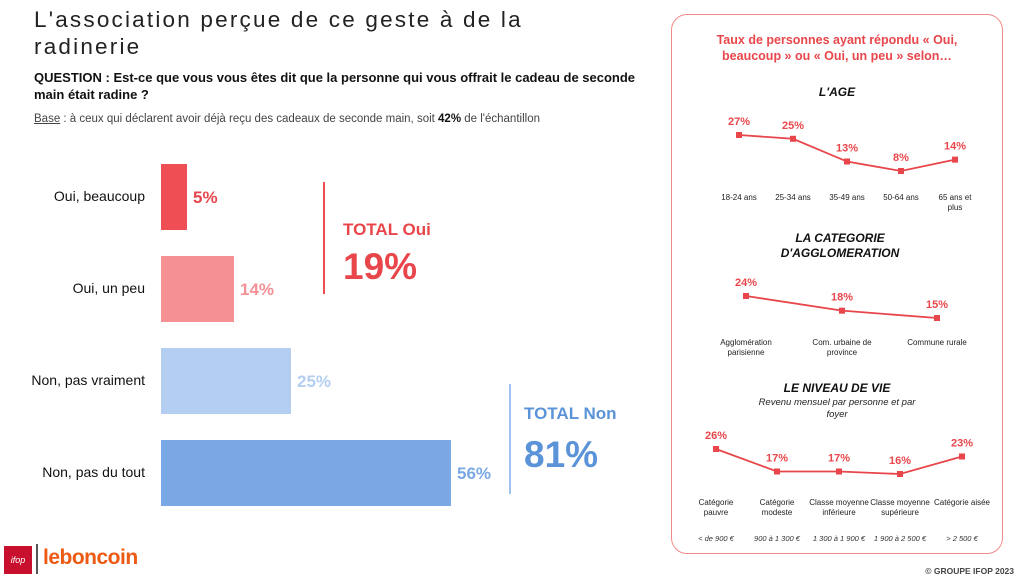 The width and height of the screenshot is (1024, 580). Describe the element at coordinates (837, 408) in the screenshot. I see `niveau-section-subtitle: Revenu mensuel par personne et par foyer` at that location.